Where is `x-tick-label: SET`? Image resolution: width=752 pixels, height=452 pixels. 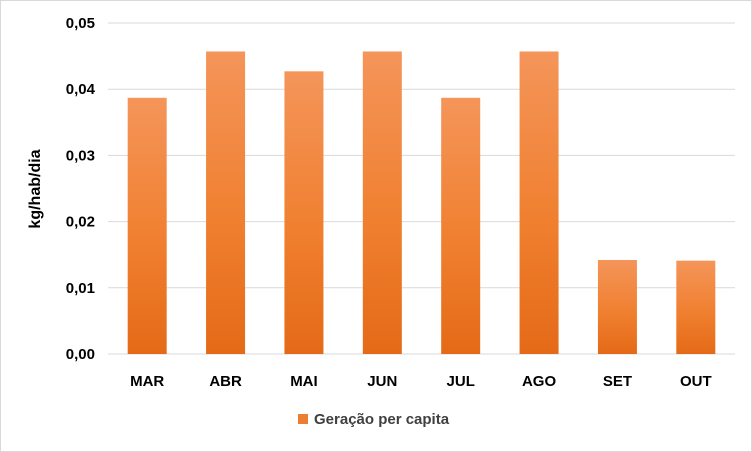 x-tick-label: SET is located at coordinates (617, 381).